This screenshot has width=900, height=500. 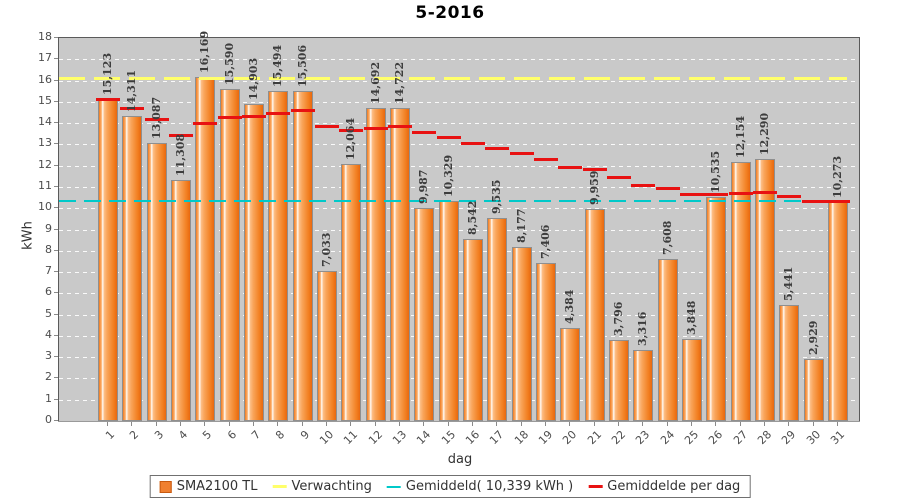 What do you see at coordinates (399, 82) in the screenshot?
I see `bar-value-label: 14,722` at bounding box center [399, 82].